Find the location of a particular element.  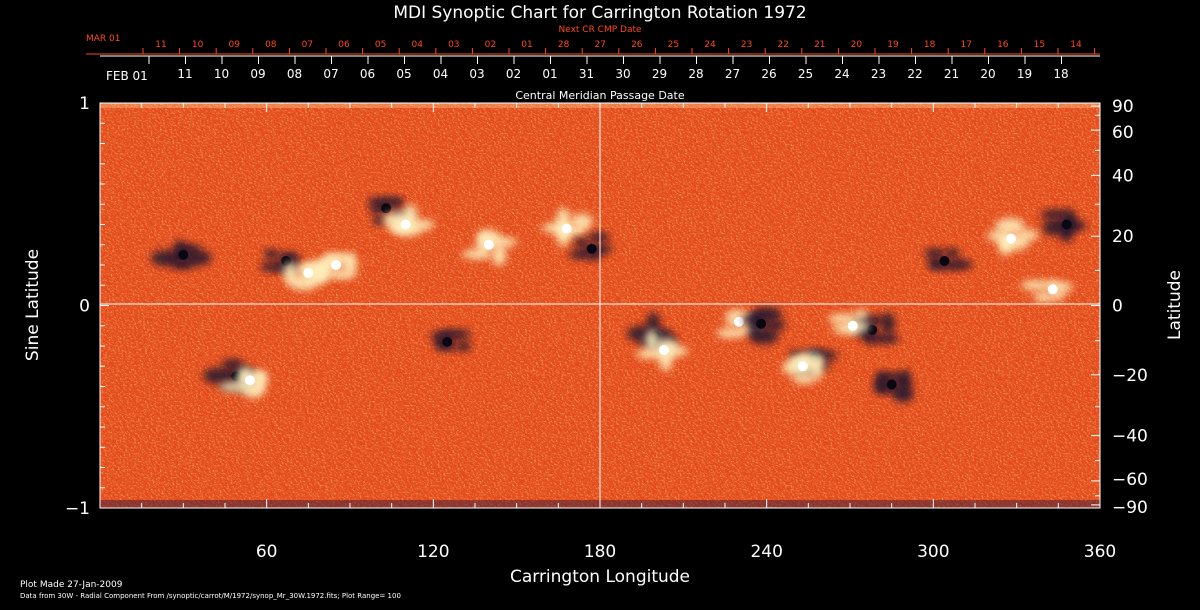

y-tick-label-right: −40 is located at coordinates (1130, 437).